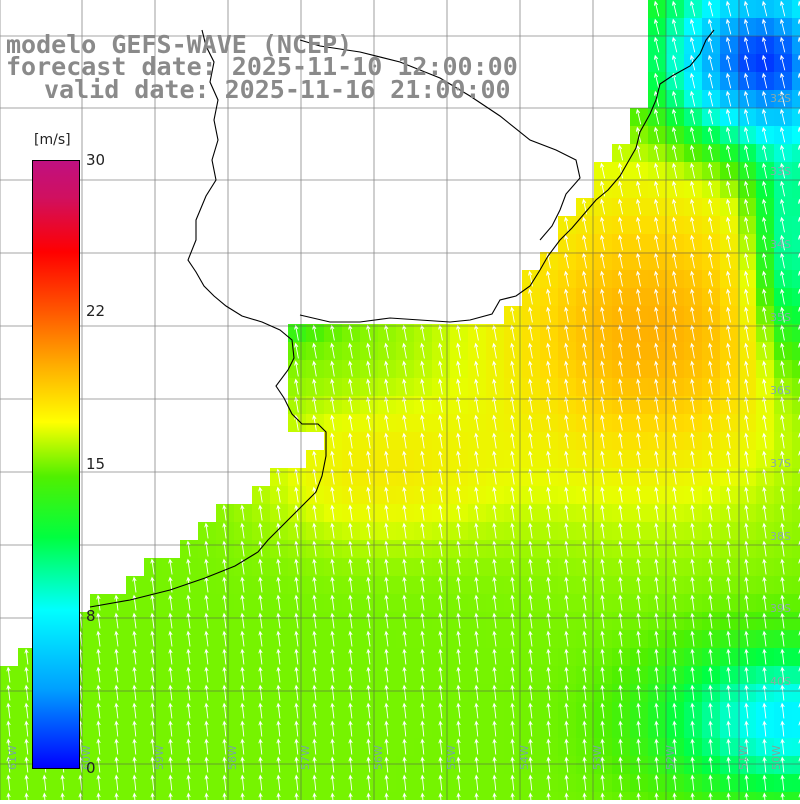 The width and height of the screenshot is (800, 804). What do you see at coordinates (12, 757) in the screenshot?
I see `longitude-label: 61W` at bounding box center [12, 757].